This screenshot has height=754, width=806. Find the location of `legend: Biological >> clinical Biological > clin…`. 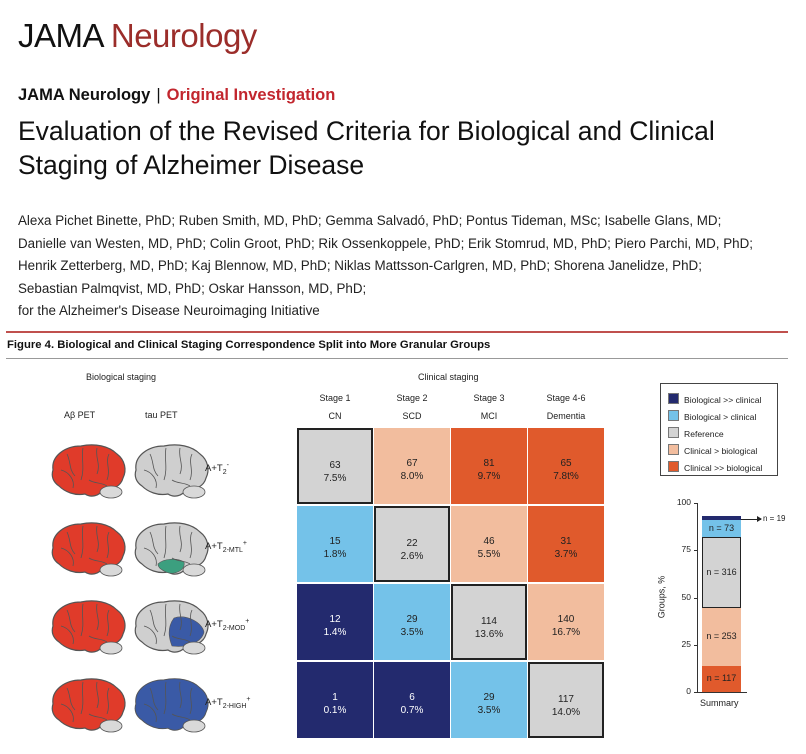

legend: Biological >> clinical Biological > clin… is located at coordinates (719, 429).